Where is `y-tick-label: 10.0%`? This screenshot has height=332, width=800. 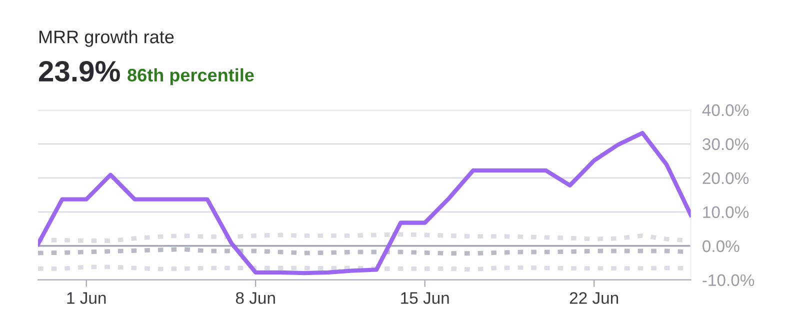
y-tick-label: 10.0% is located at coordinates (726, 212).